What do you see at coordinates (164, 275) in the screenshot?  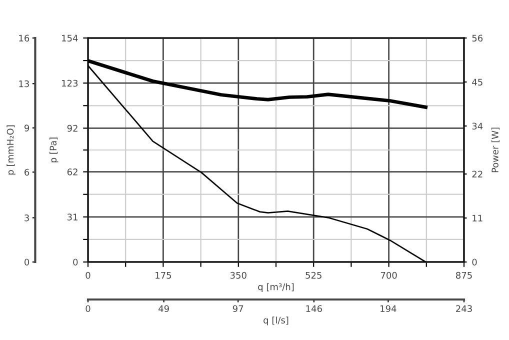 I see `x-tick-label: 175` at bounding box center [164, 275].